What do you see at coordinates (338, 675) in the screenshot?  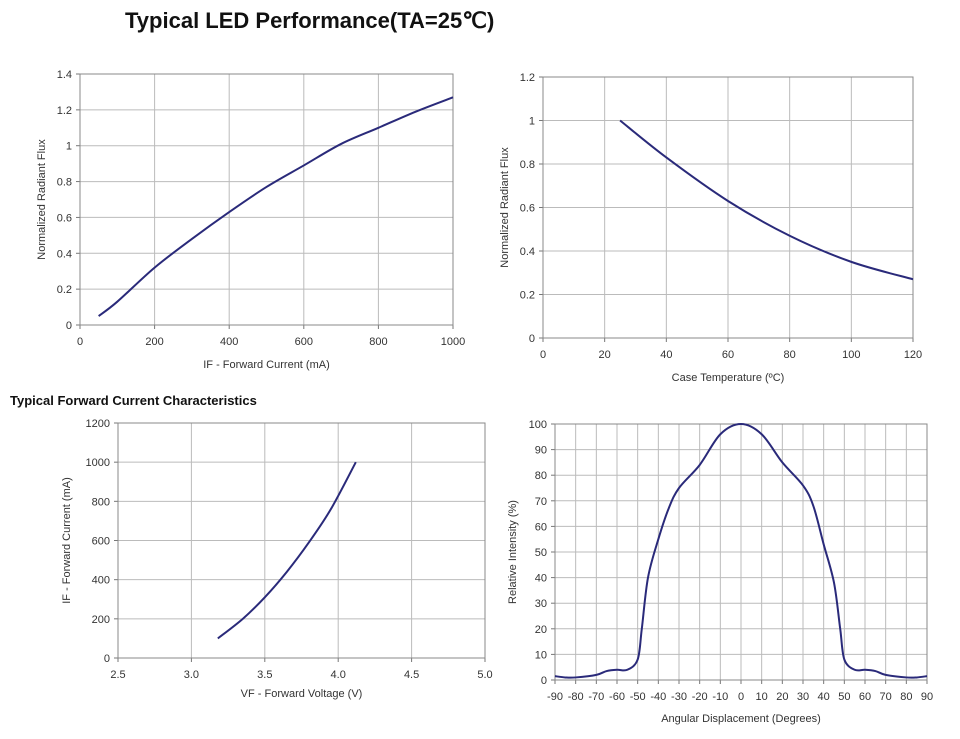 I see `x-tick-label: 4.0` at bounding box center [338, 675].